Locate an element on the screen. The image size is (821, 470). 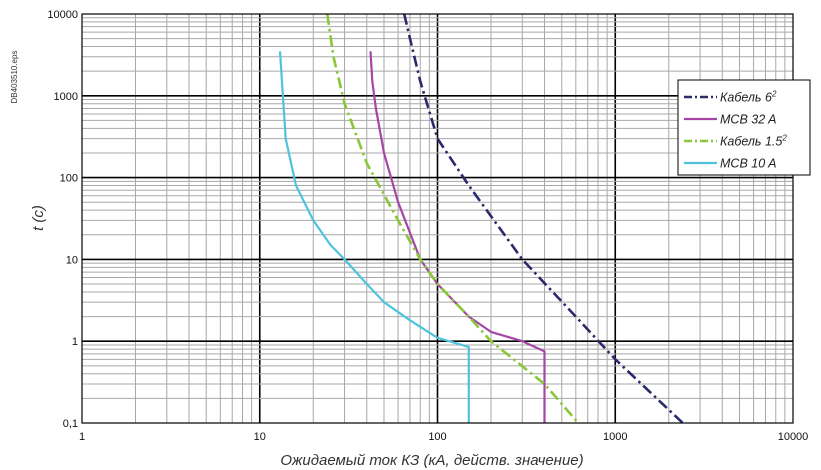
y-tick-label: 1000 is located at coordinates (66, 97).